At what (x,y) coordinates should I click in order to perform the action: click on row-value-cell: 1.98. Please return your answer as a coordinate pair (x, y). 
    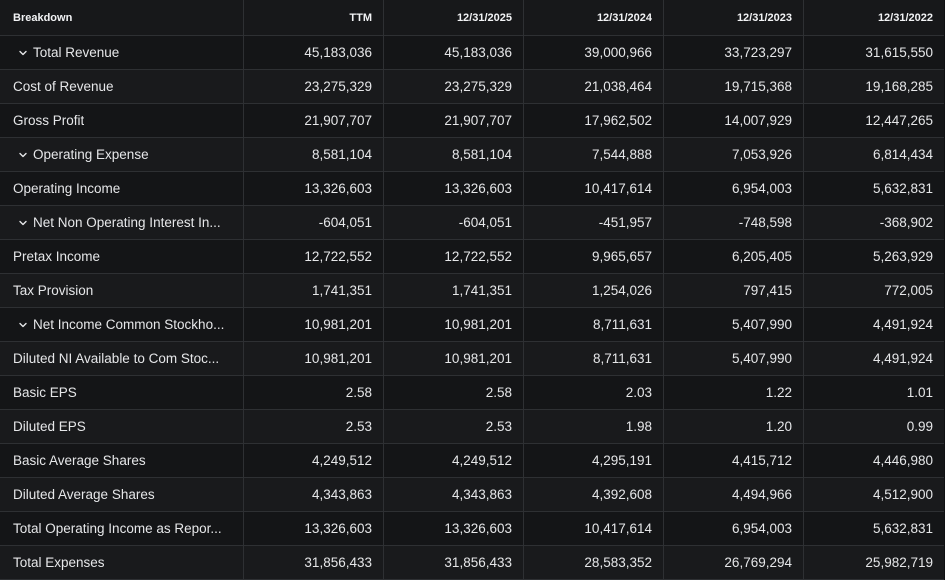
    Looking at the image, I should click on (593, 426).